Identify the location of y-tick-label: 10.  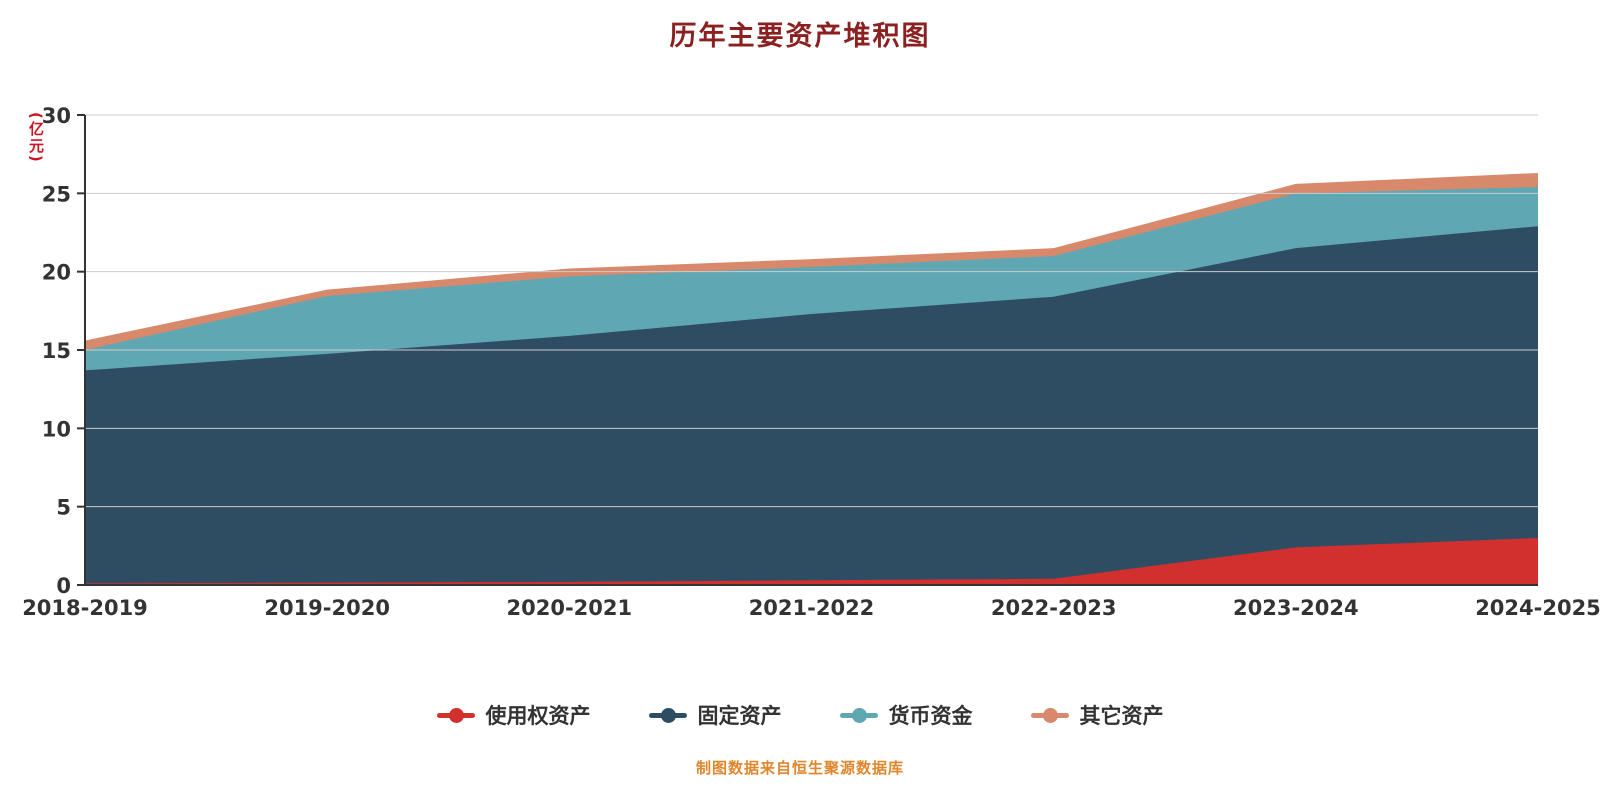
(56, 429).